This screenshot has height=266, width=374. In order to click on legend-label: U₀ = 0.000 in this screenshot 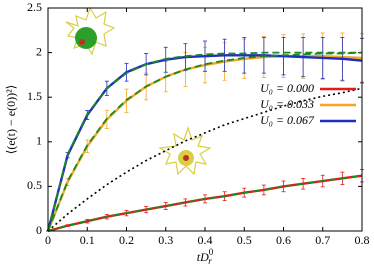, I will do `click(287, 88)`.